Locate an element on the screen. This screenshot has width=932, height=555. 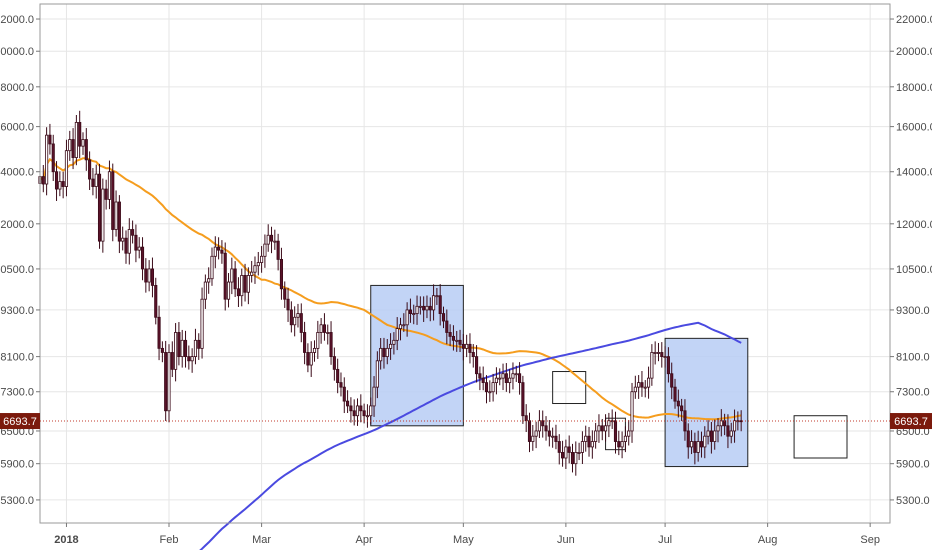
last-price-label-left: 6693.7 is located at coordinates (20, 422).